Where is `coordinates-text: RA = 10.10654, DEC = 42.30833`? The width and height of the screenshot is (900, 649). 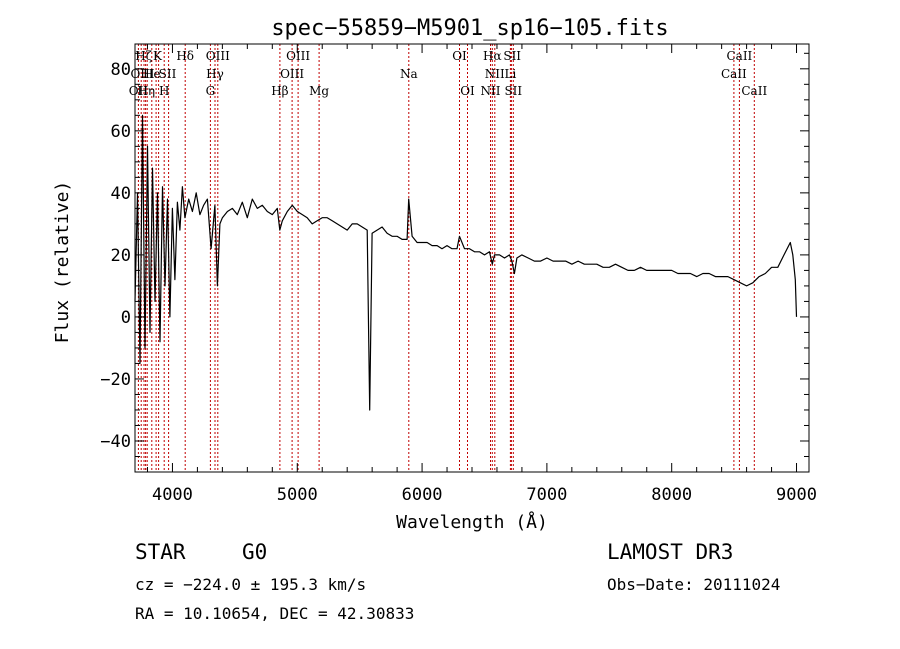
coordinates-text: RA = 10.10654, DEC = 42.30833 is located at coordinates (275, 613).